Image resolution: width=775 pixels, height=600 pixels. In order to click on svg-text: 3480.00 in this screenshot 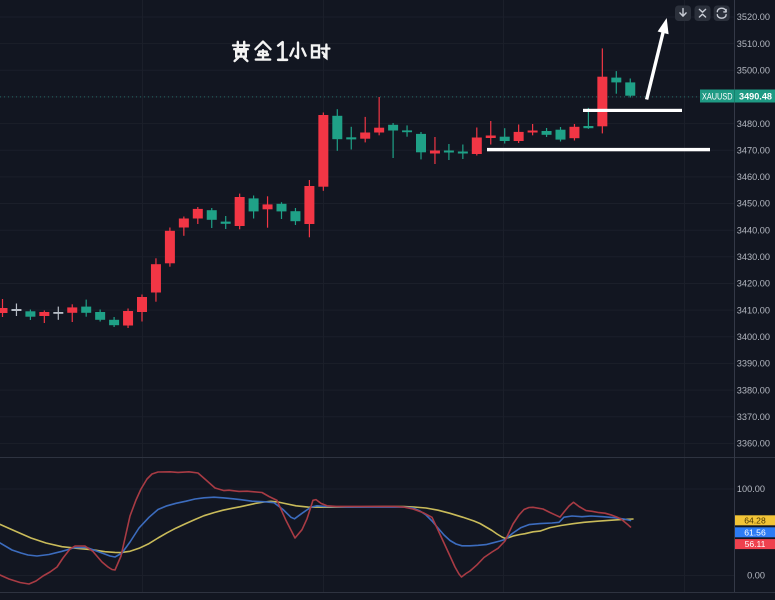, I will do `click(753, 124)`.